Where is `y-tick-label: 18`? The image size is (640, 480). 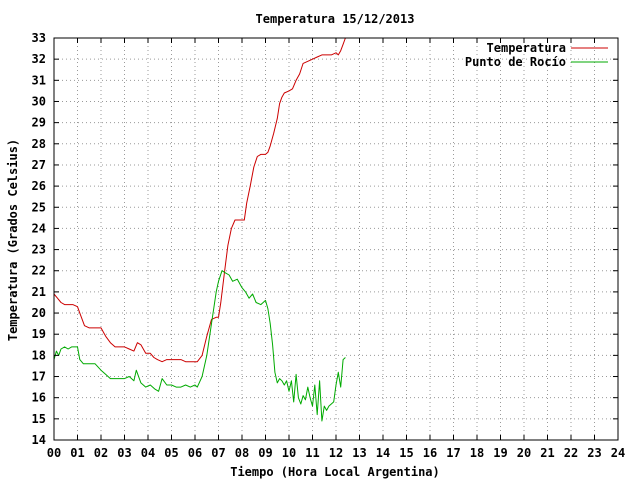 y-tick-label: 18 is located at coordinates (39, 355).